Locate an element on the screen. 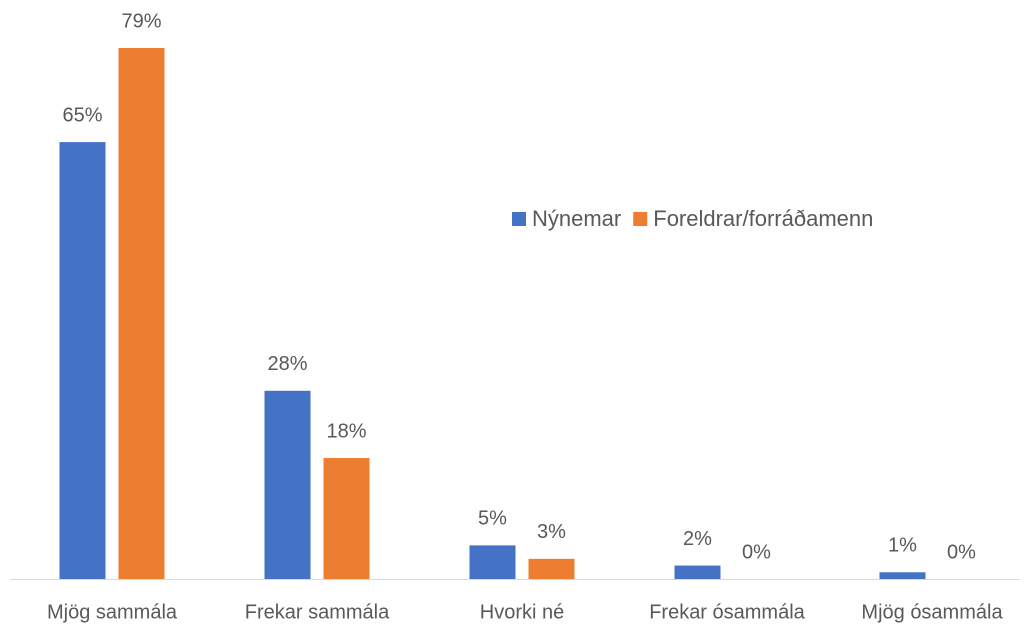 The width and height of the screenshot is (1027, 633). data-label: 65% is located at coordinates (82, 115).